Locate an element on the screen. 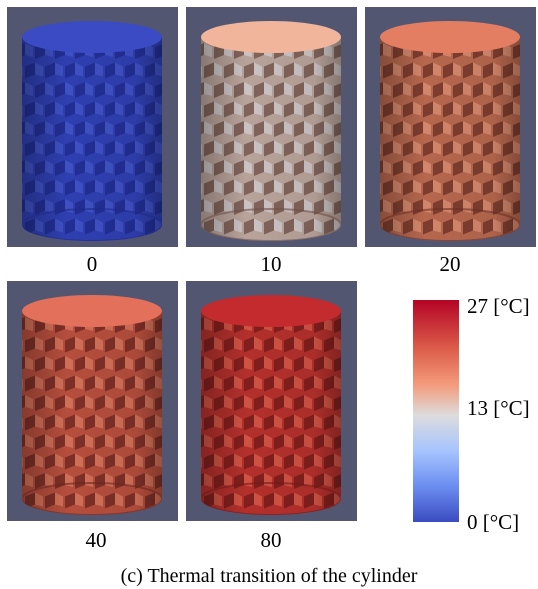  panel-label-t20: 20 is located at coordinates (450, 264).